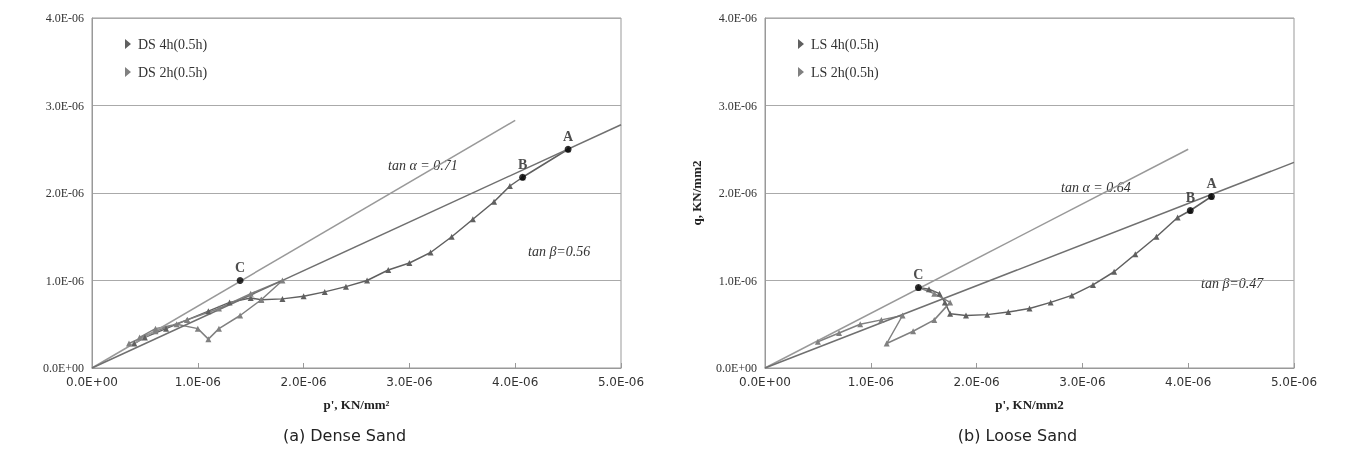 The height and width of the screenshot is (457, 1362). What do you see at coordinates (1029, 404) in the screenshot?
I see `x-axis-title: p', KN/mm2` at bounding box center [1029, 404].